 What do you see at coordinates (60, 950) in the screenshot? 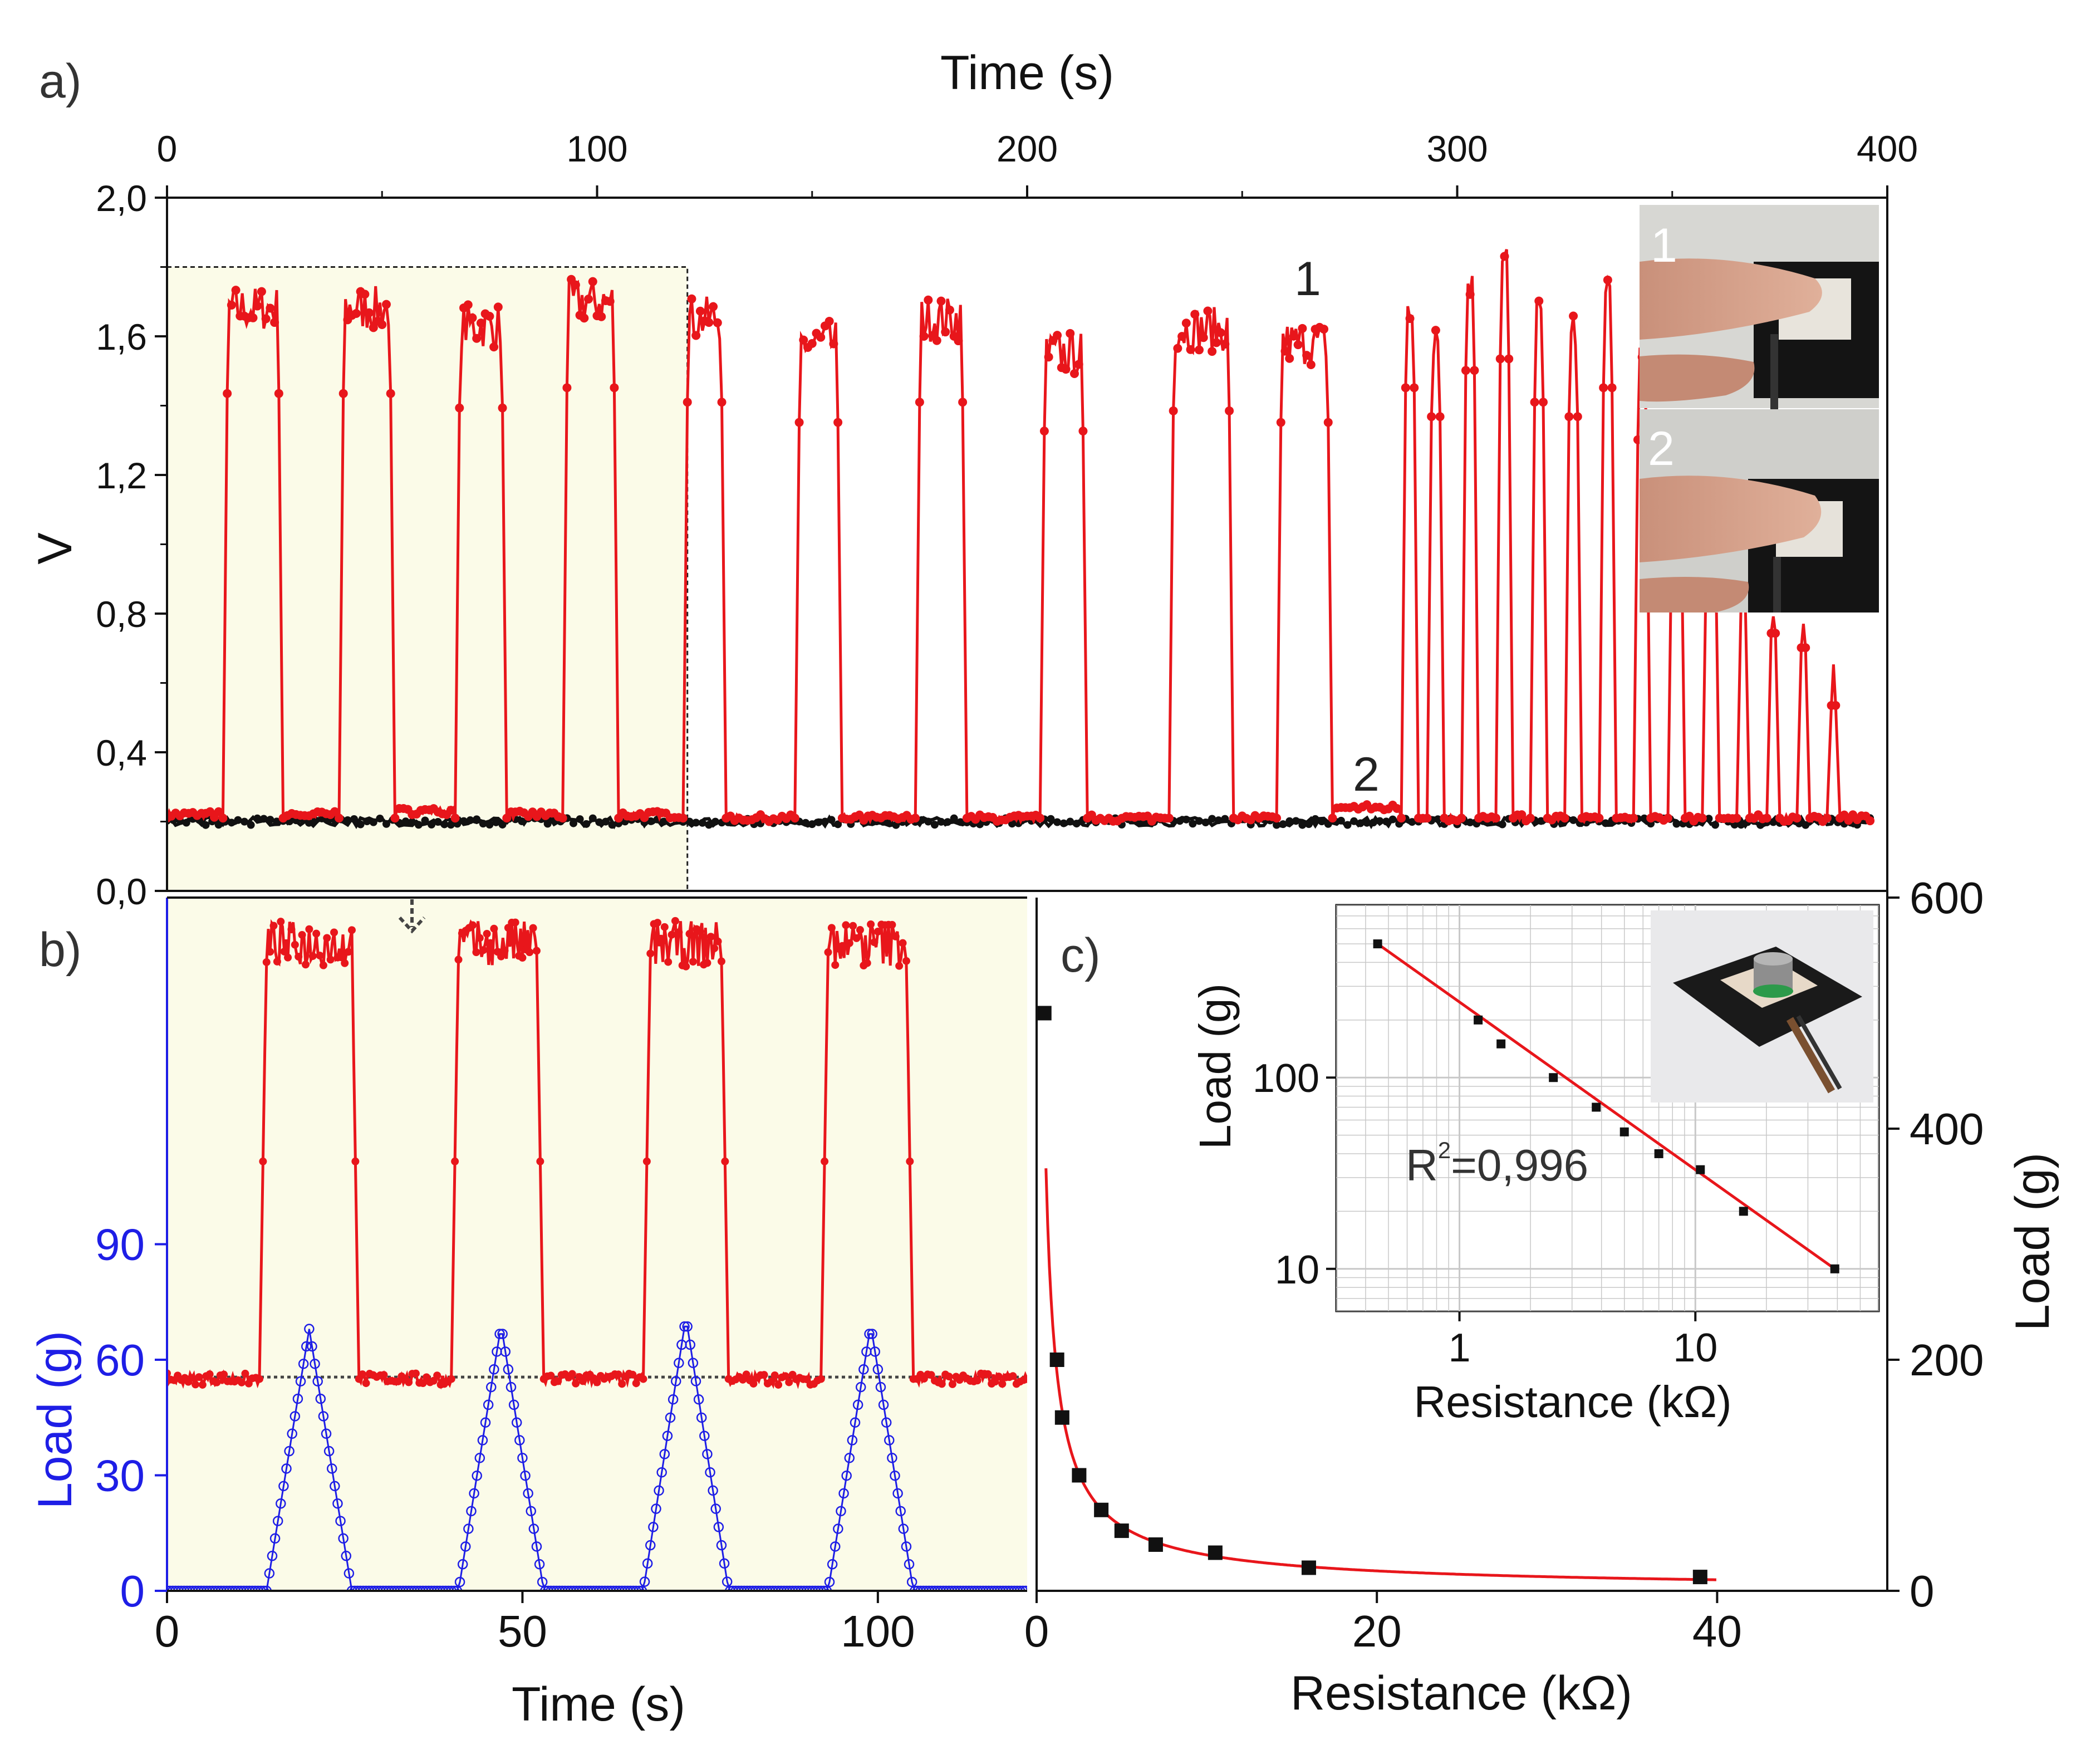
I see `panel-b-label: b)` at bounding box center [60, 950].